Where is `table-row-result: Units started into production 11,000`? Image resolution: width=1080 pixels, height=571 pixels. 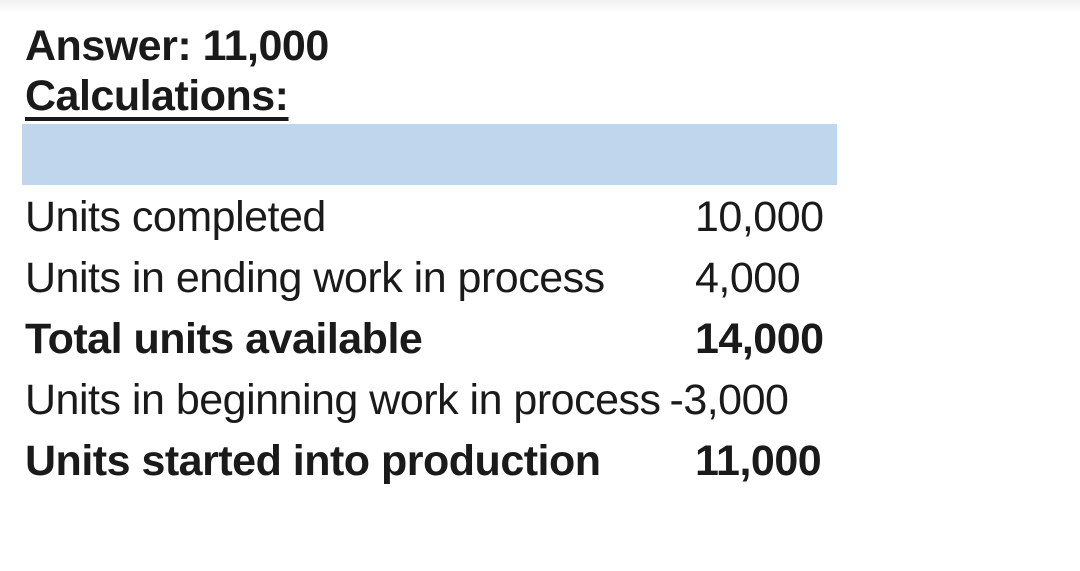 table-row-result: Units started into production 11,000 is located at coordinates (552, 461).